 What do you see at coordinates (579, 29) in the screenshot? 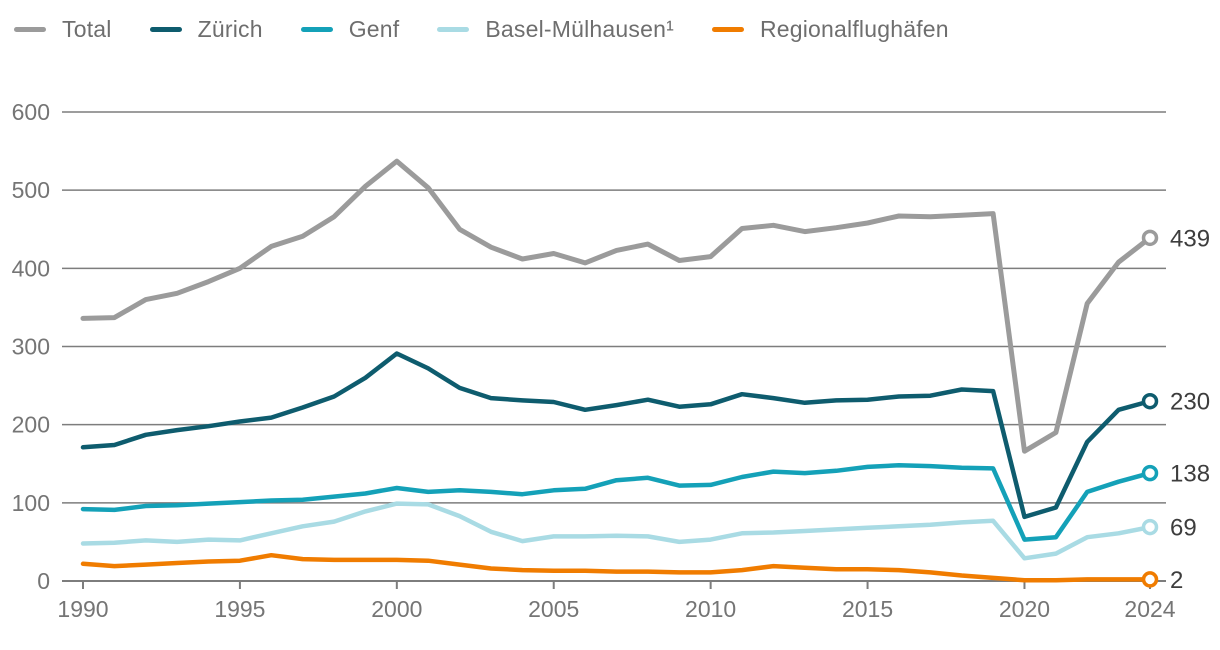
I see `legend-label: Basel-Mülhausen¹` at bounding box center [579, 29].